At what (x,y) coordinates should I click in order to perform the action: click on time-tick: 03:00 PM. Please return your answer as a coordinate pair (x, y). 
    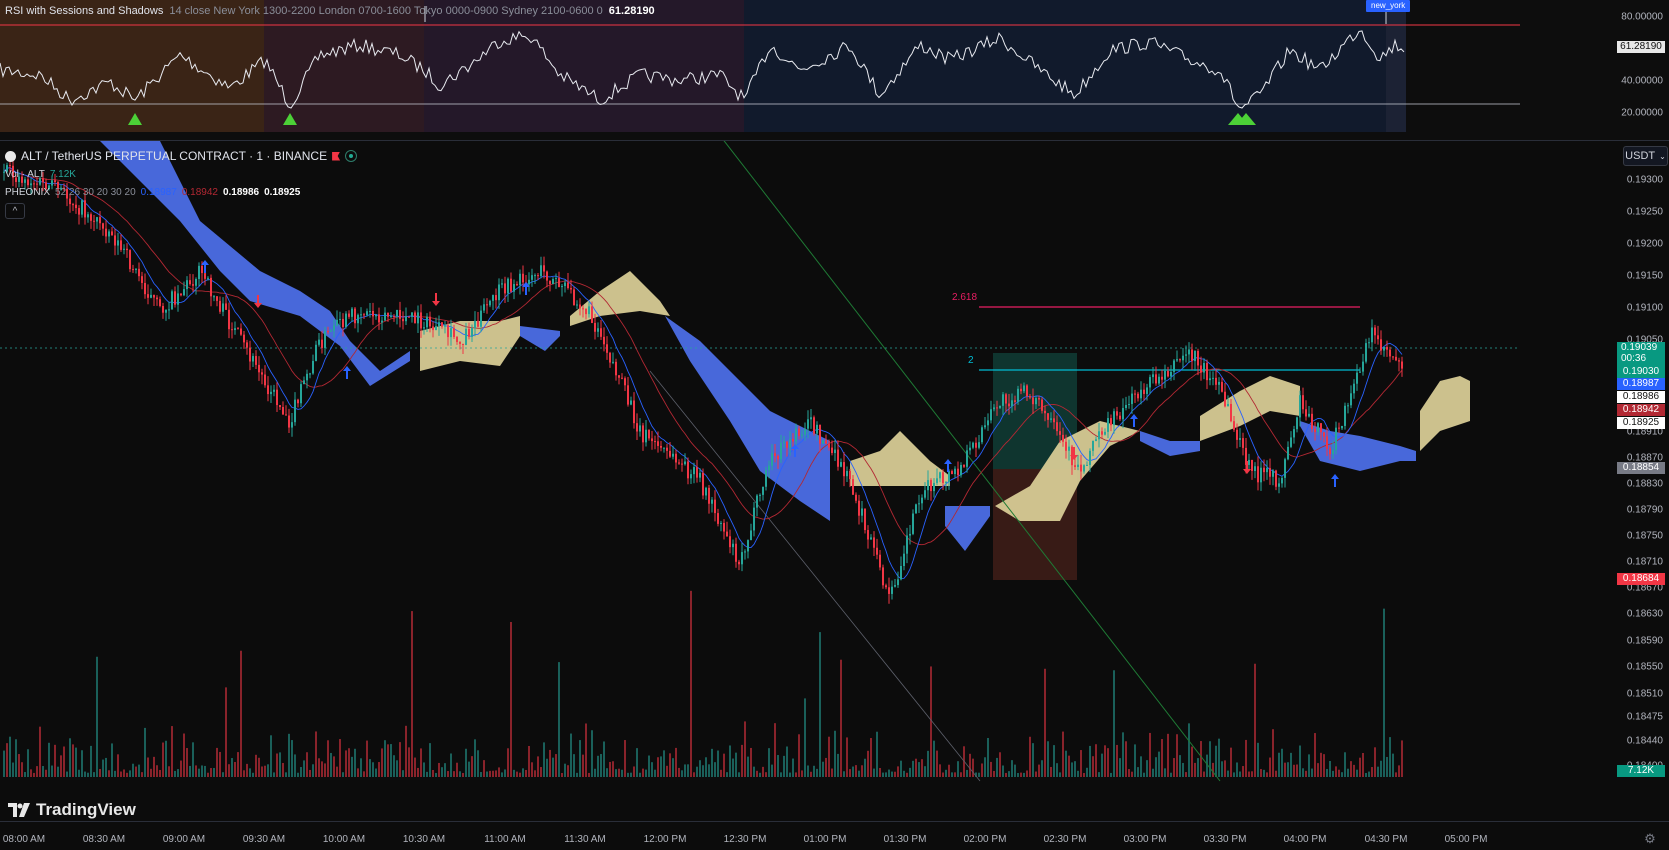
    Looking at the image, I should click on (1145, 839).